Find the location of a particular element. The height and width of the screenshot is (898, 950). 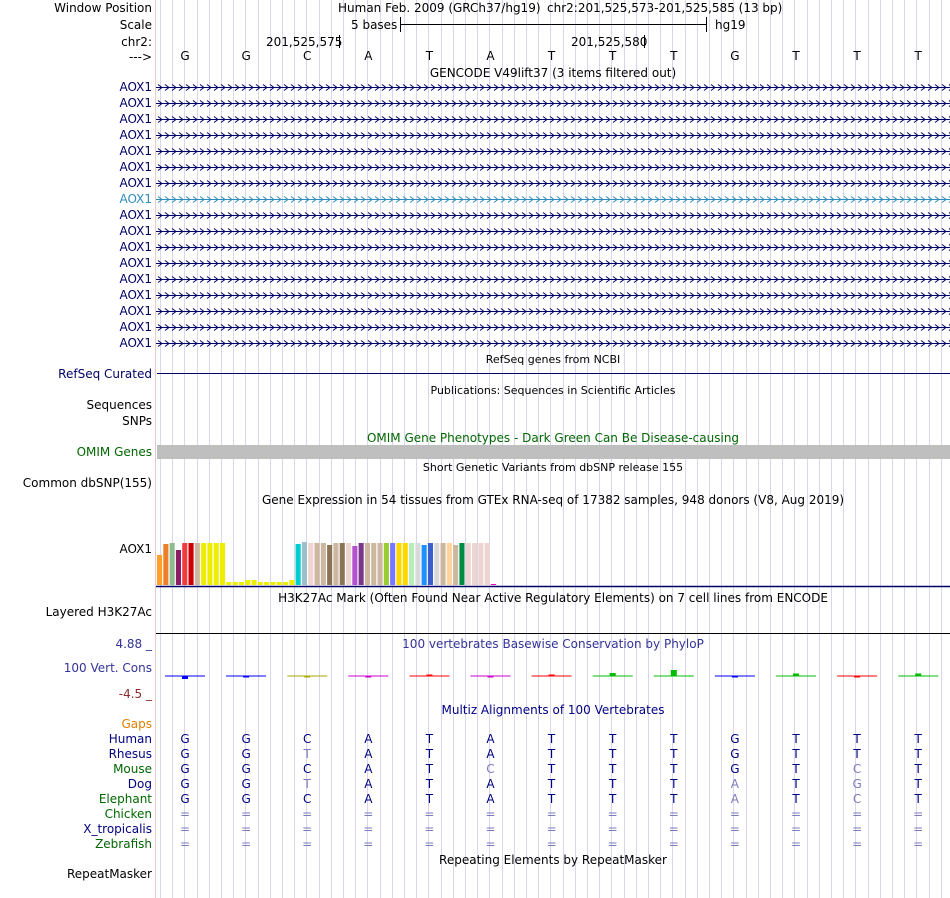

gaps-label: Gaps is located at coordinates (136, 724).